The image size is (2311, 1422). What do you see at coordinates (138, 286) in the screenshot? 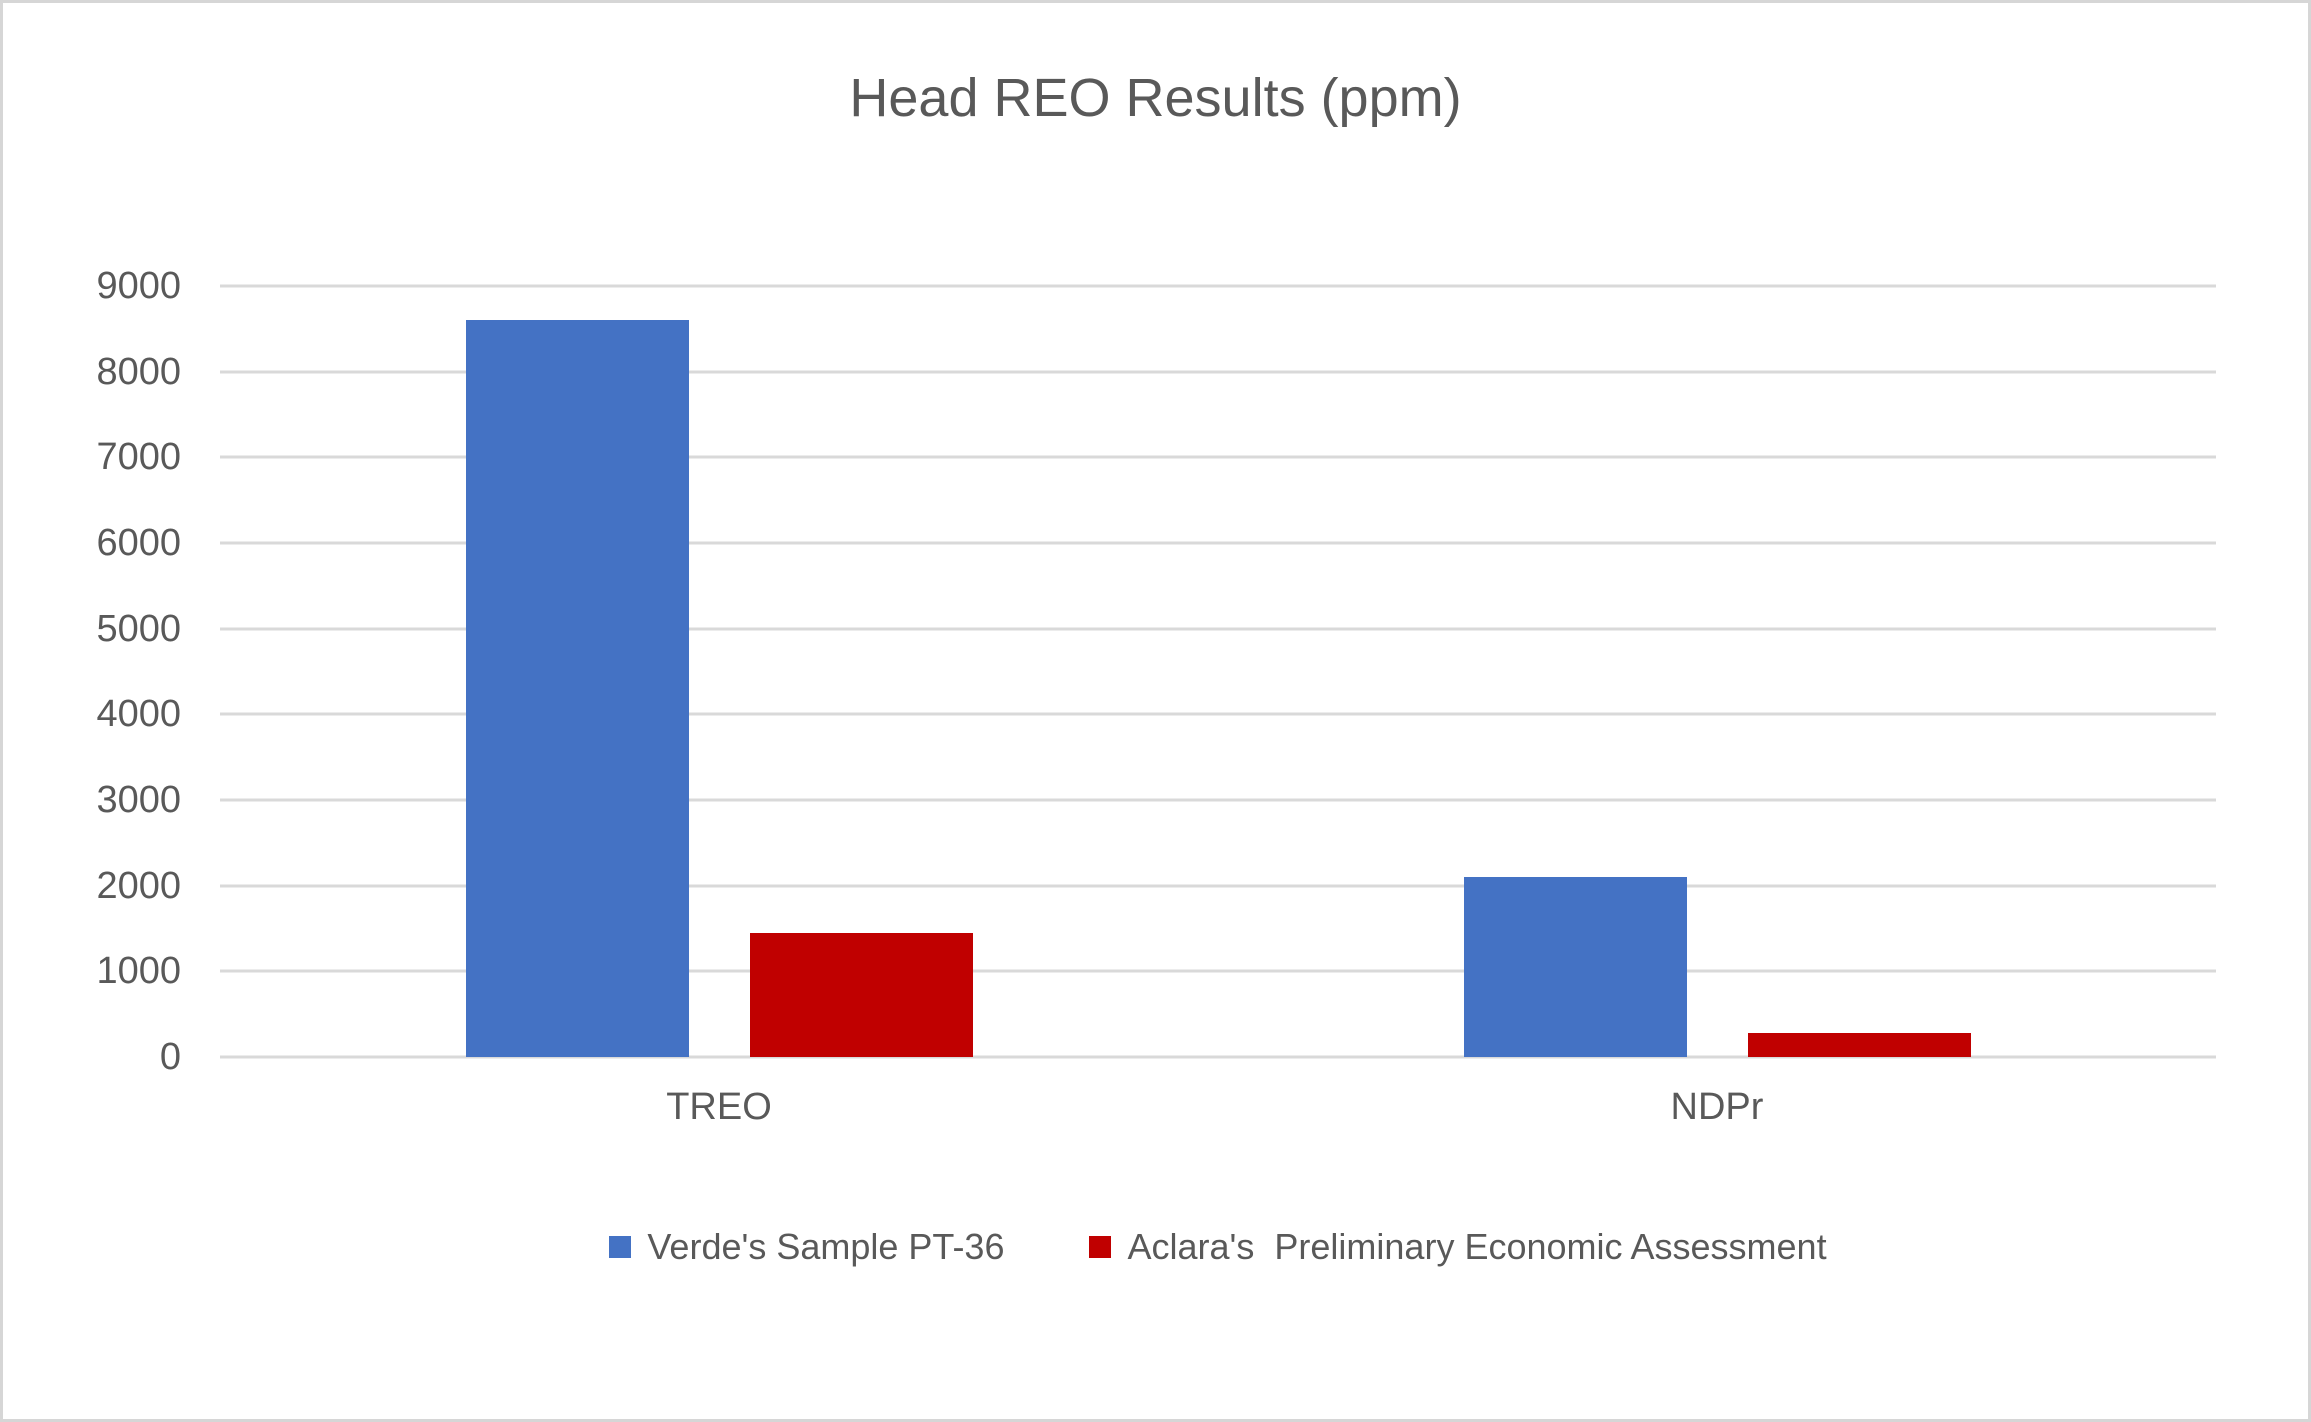
I see `y-tick-label: 9000` at bounding box center [138, 286].